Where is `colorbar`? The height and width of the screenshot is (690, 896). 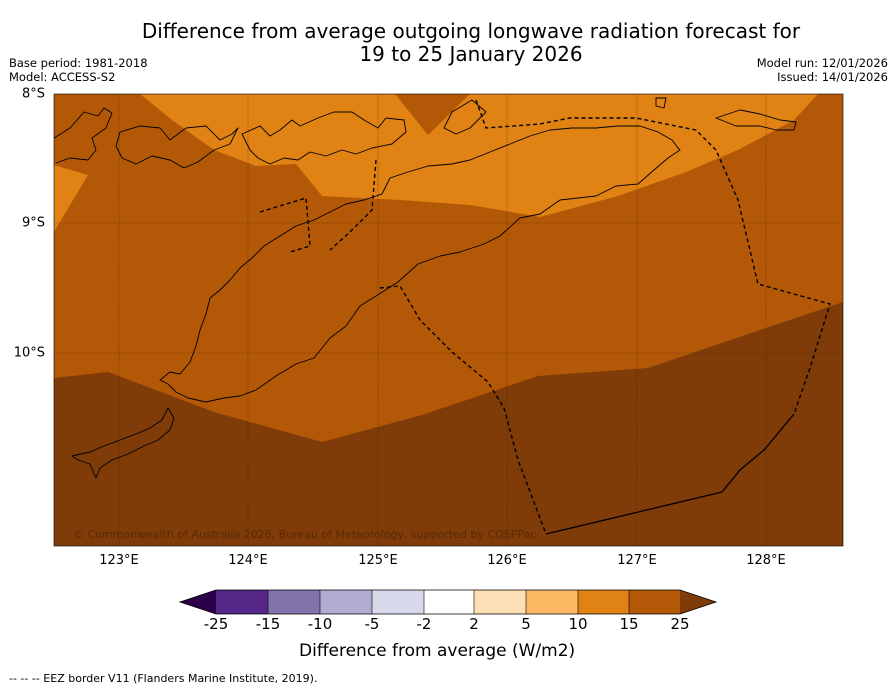 colorbar is located at coordinates (448, 602).